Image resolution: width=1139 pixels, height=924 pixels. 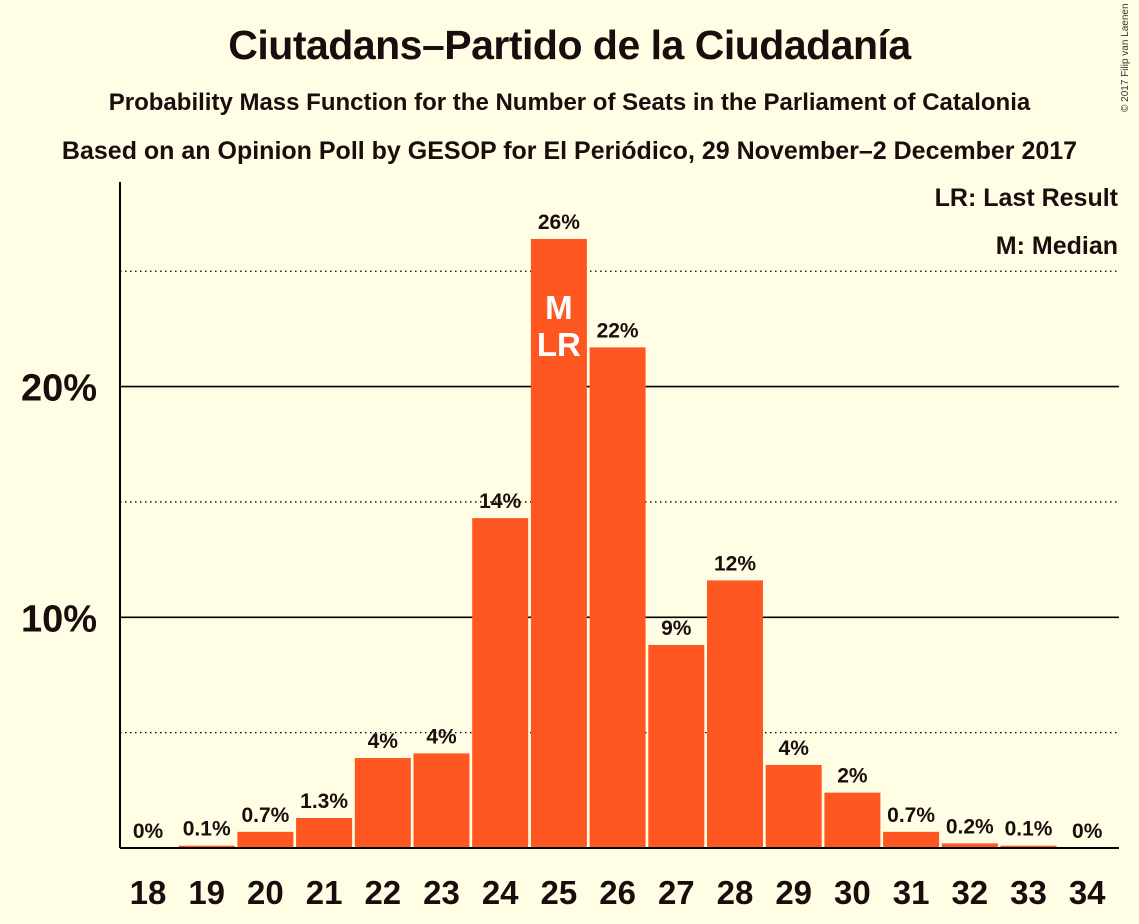 I want to click on x-tick-label: 19, so click(x=206, y=892).